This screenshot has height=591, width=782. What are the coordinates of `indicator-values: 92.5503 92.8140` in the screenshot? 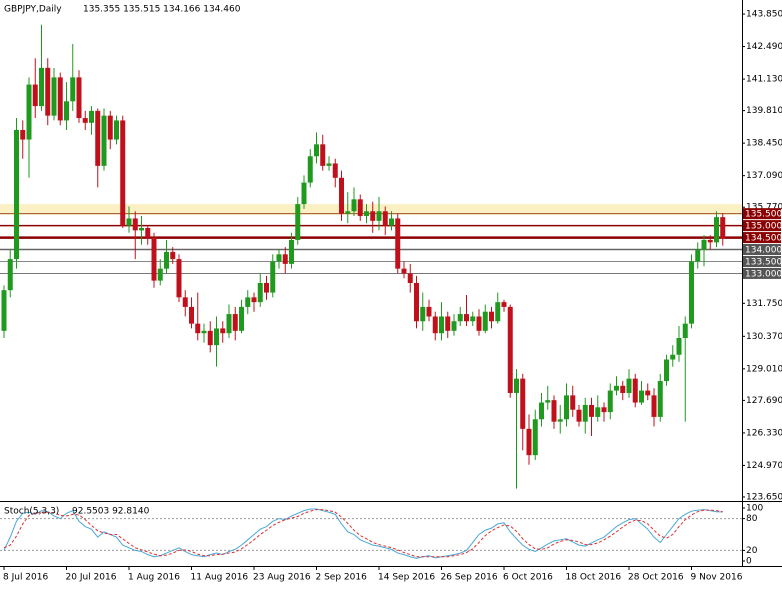 It's located at (111, 512).